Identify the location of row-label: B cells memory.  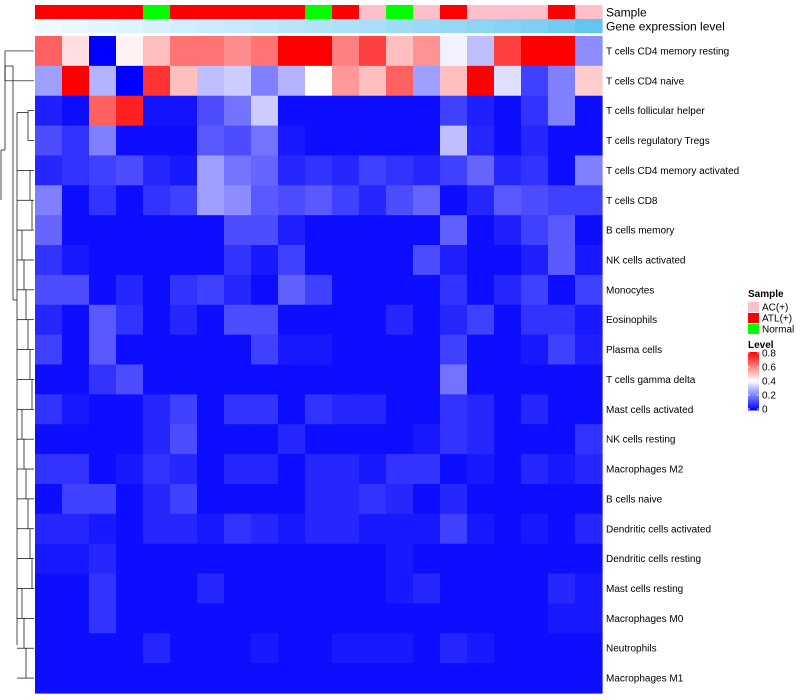
(640, 231).